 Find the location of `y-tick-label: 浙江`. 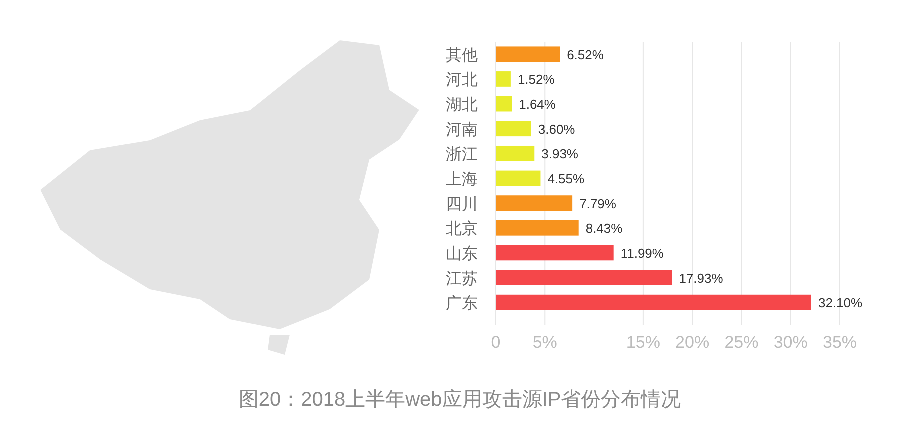

y-tick-label: 浙江 is located at coordinates (462, 155).